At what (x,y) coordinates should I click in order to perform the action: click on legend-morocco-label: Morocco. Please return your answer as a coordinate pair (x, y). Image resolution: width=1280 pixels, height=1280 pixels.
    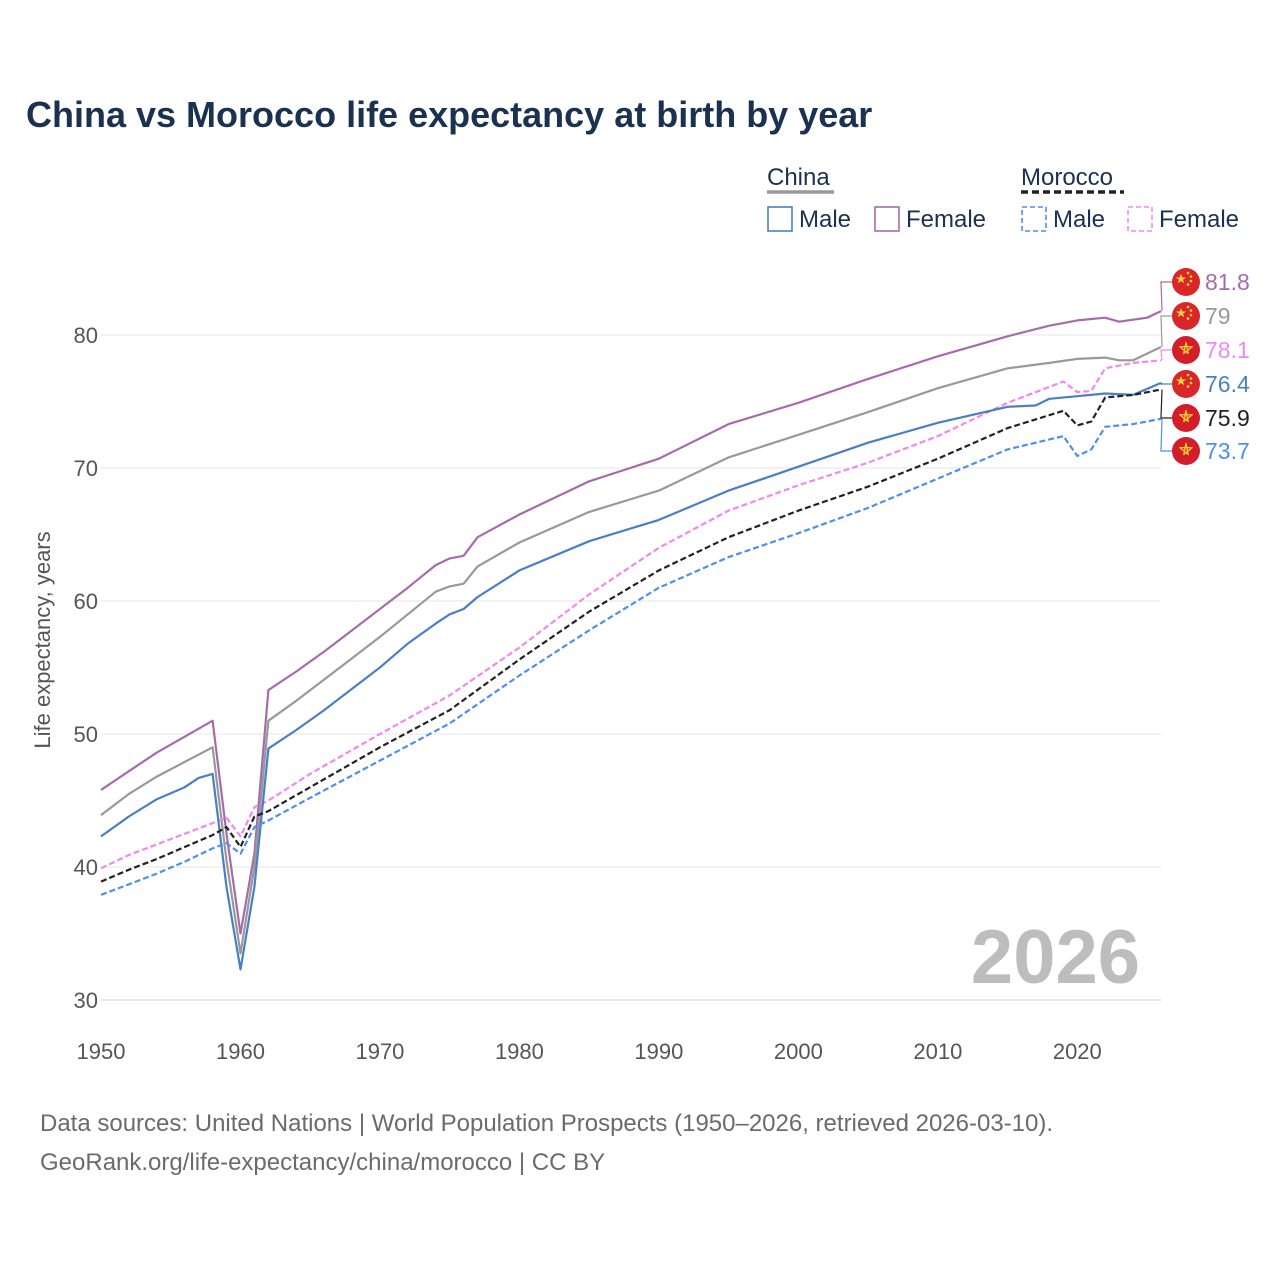
    Looking at the image, I should click on (1067, 177).